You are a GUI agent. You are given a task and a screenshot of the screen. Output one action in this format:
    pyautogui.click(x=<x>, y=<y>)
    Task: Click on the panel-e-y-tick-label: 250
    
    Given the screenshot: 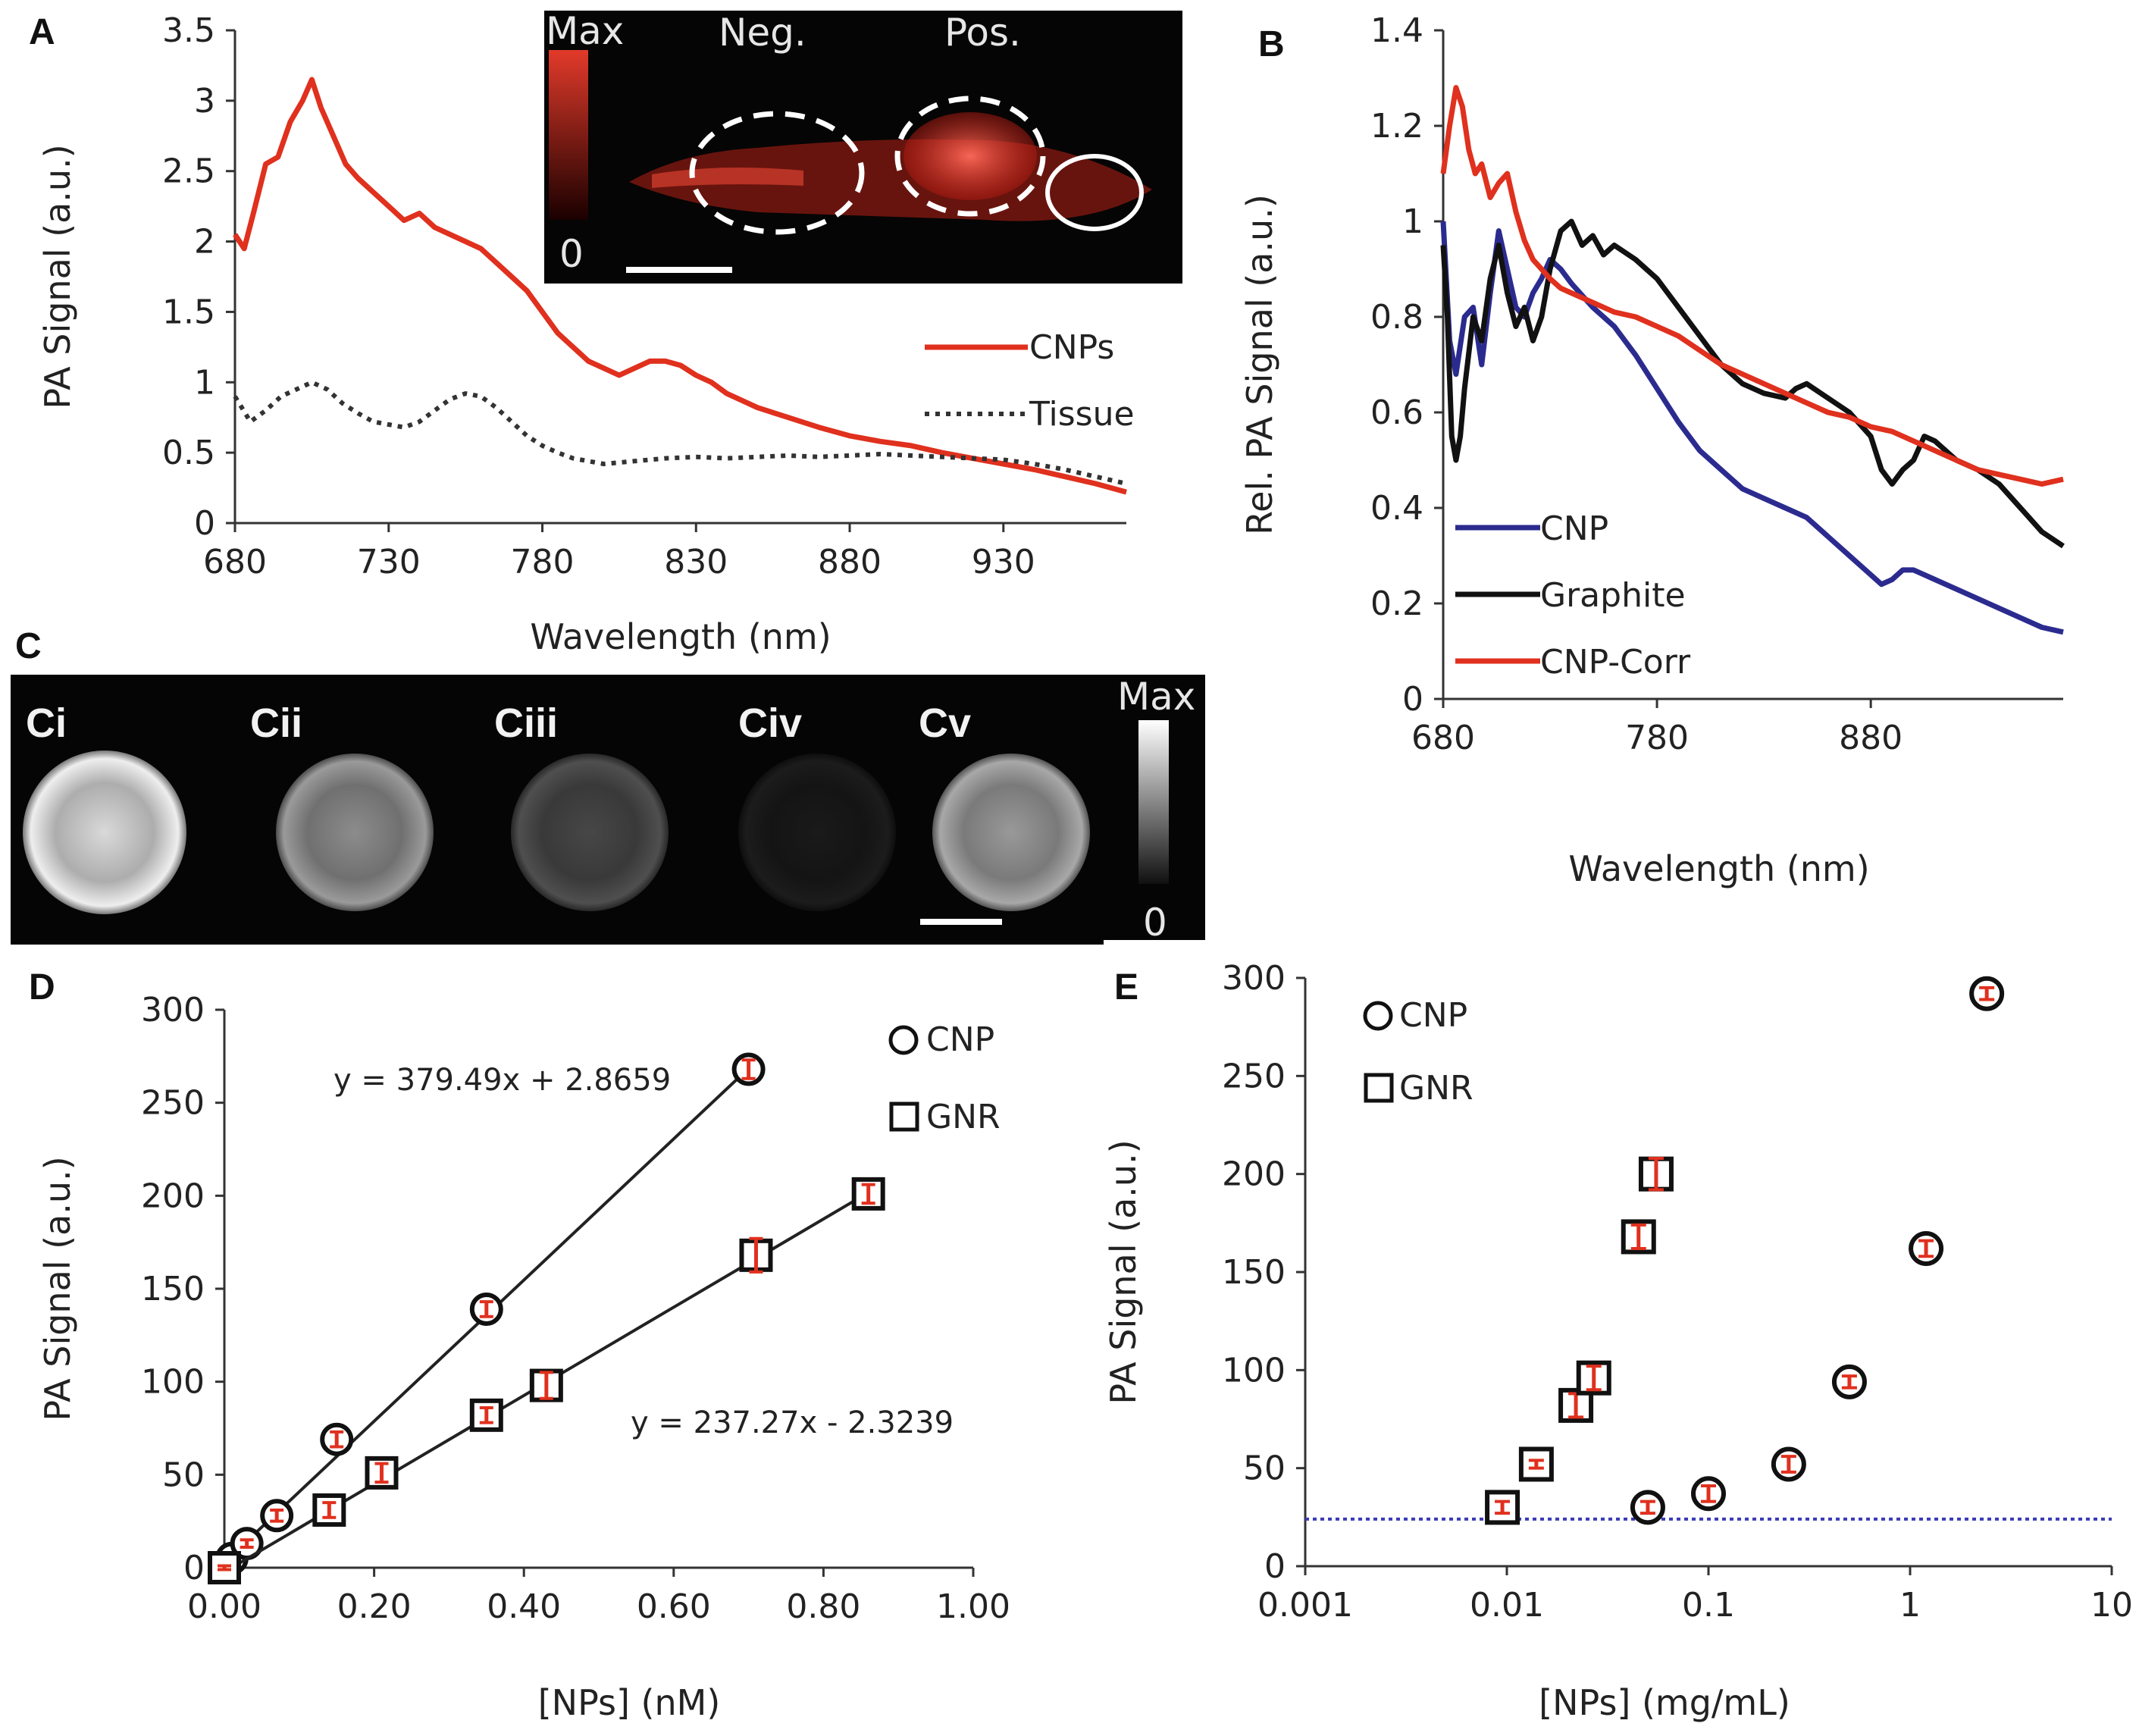 What is the action you would take?
    pyautogui.click(x=1254, y=1076)
    